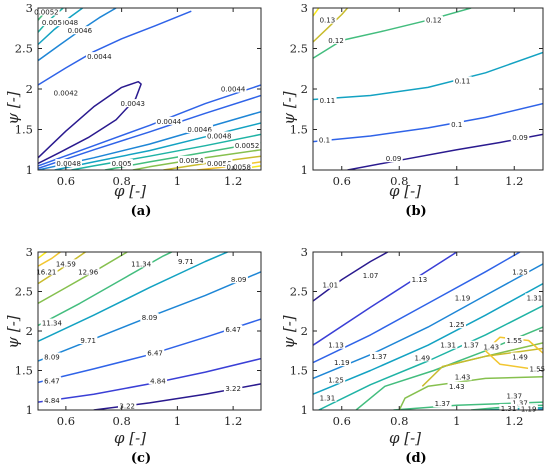 The width and height of the screenshot is (550, 466). Describe the element at coordinates (299, 292) in the screenshot. I see `y-tick-label: 2.5` at that location.